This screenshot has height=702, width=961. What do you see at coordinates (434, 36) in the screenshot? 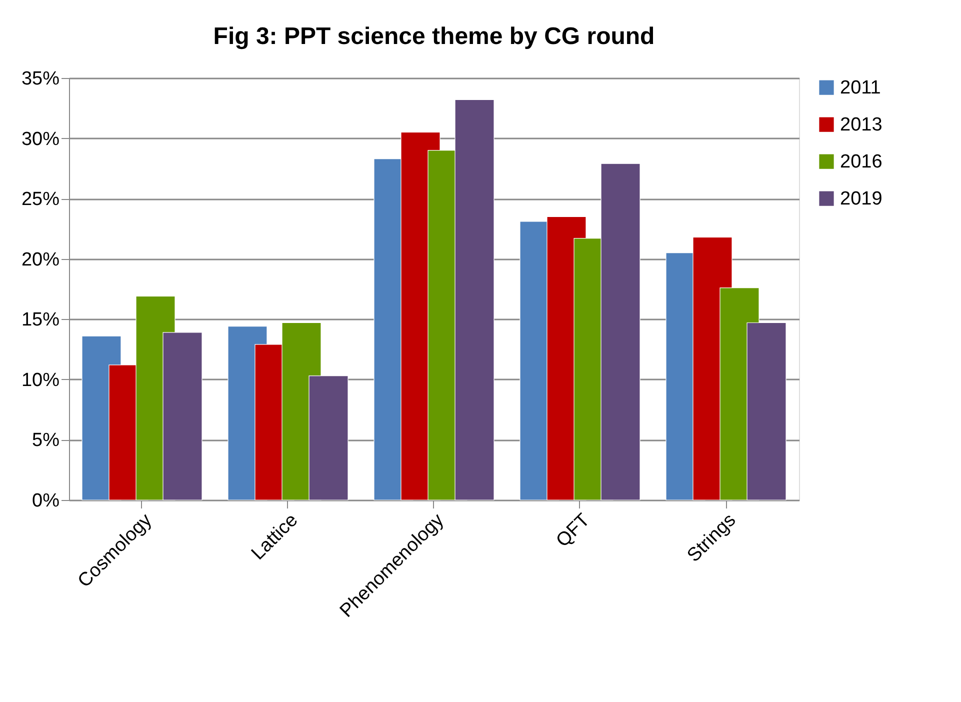
I see `chart-title: Fig 3: PPT science theme by CG round` at bounding box center [434, 36].